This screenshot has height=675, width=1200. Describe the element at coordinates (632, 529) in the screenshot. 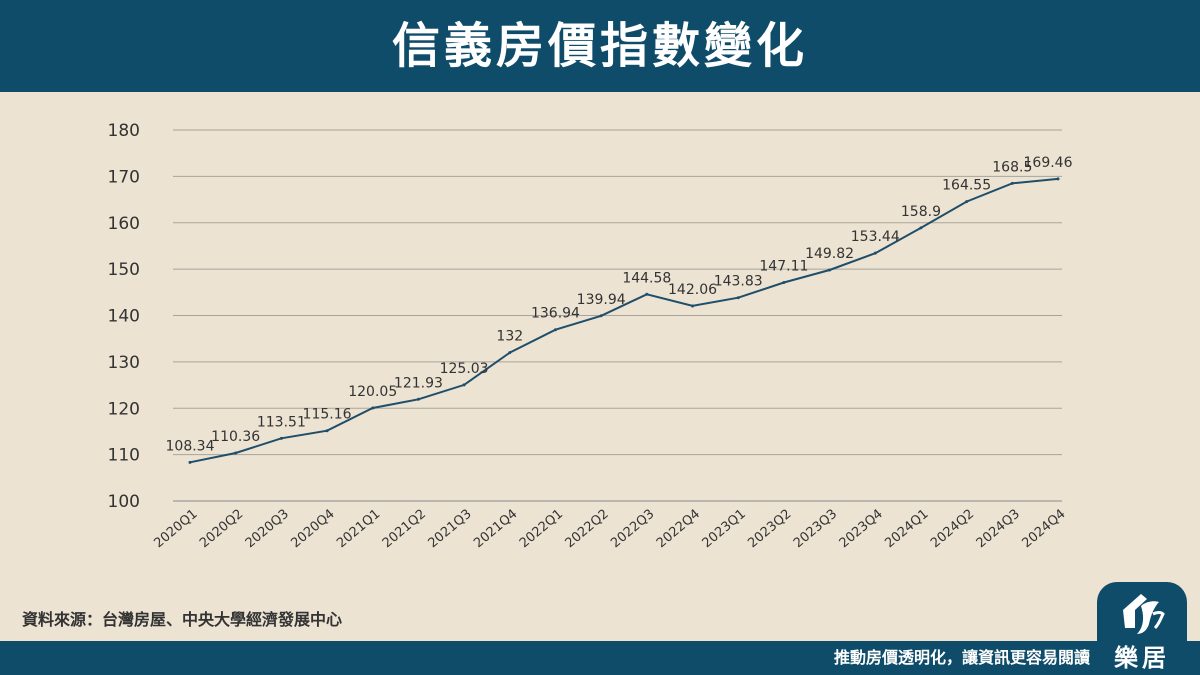

I see `x-tick-label: 2022Q3` at that location.